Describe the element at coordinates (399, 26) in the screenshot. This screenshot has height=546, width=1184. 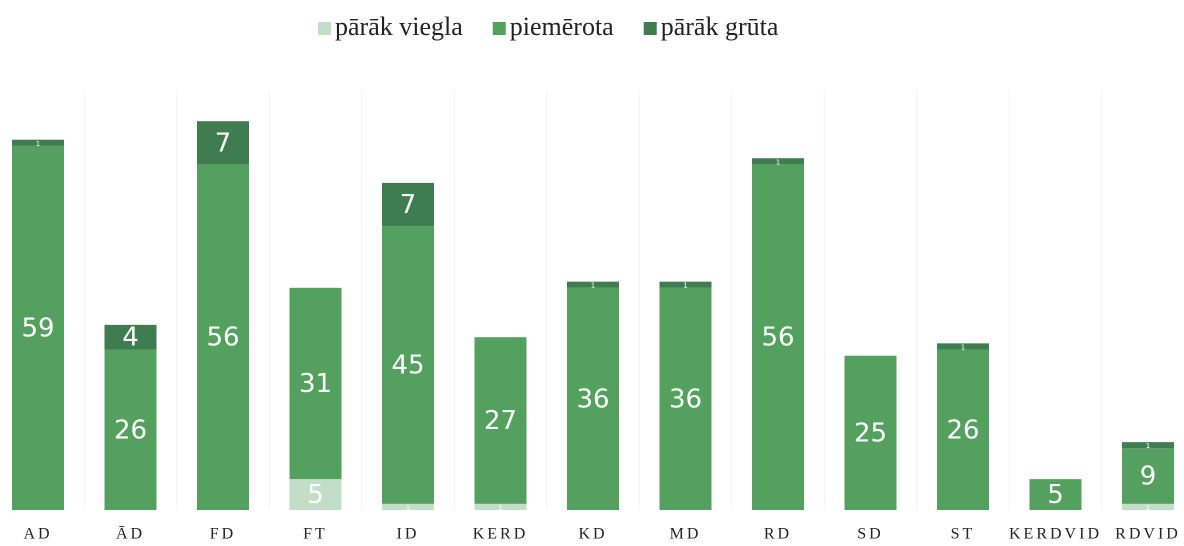
I see `legend-label: pārāk viegla` at that location.